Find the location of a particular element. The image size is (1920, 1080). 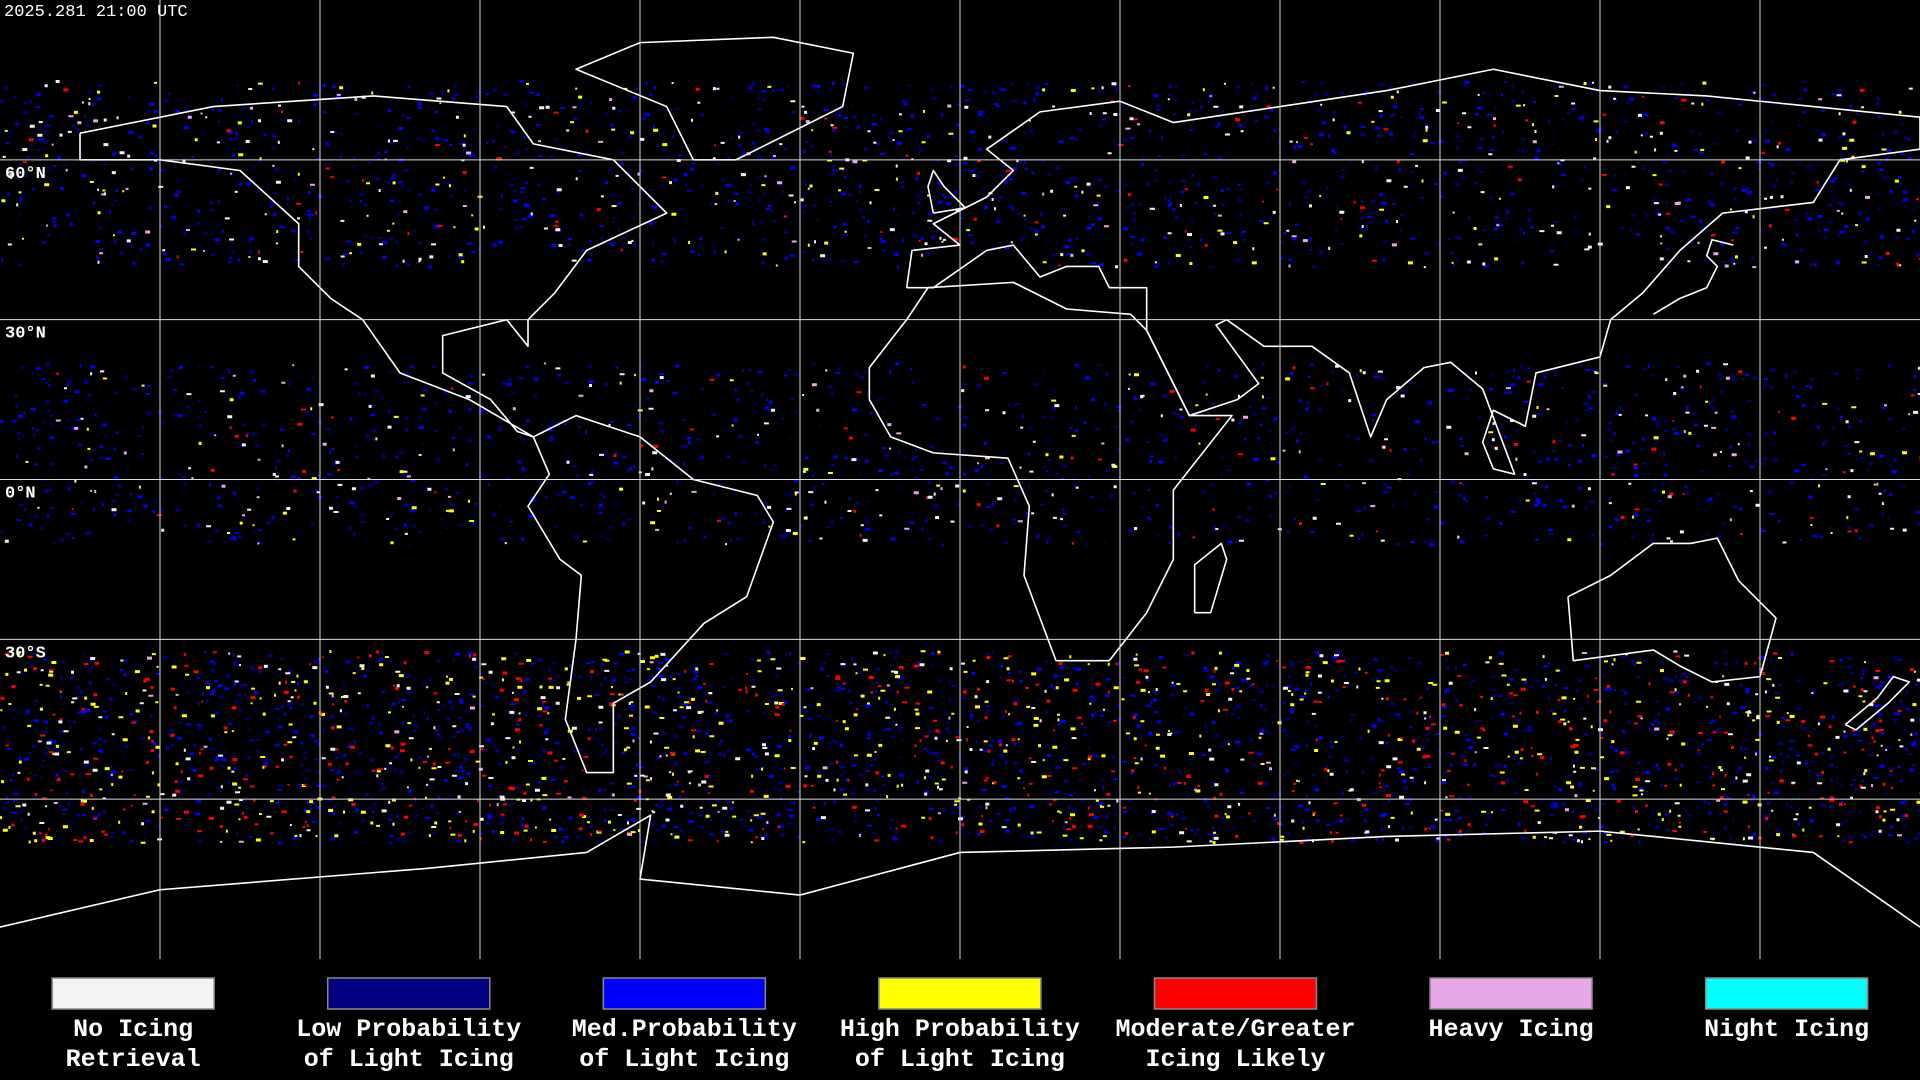

legend-label: Moderate/Greater is located at coordinates (1235, 1029).